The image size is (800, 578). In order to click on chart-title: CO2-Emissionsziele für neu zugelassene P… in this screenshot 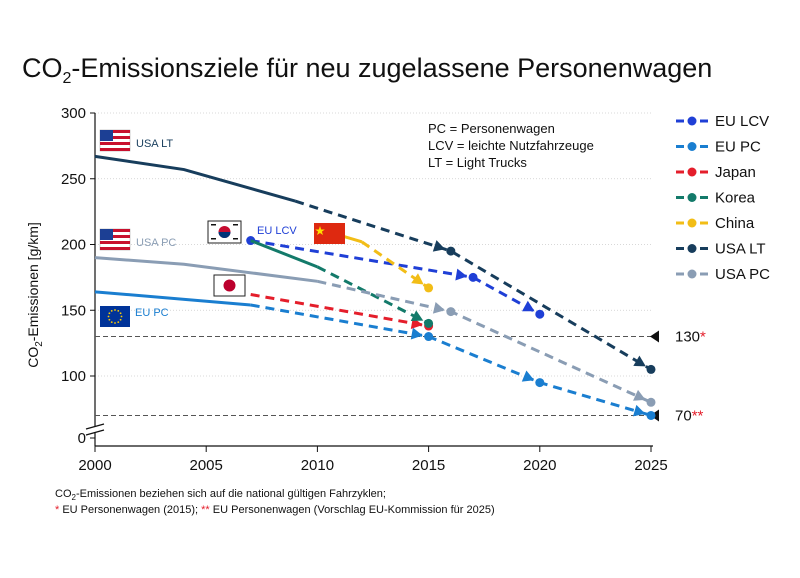, I will do `click(367, 70)`.